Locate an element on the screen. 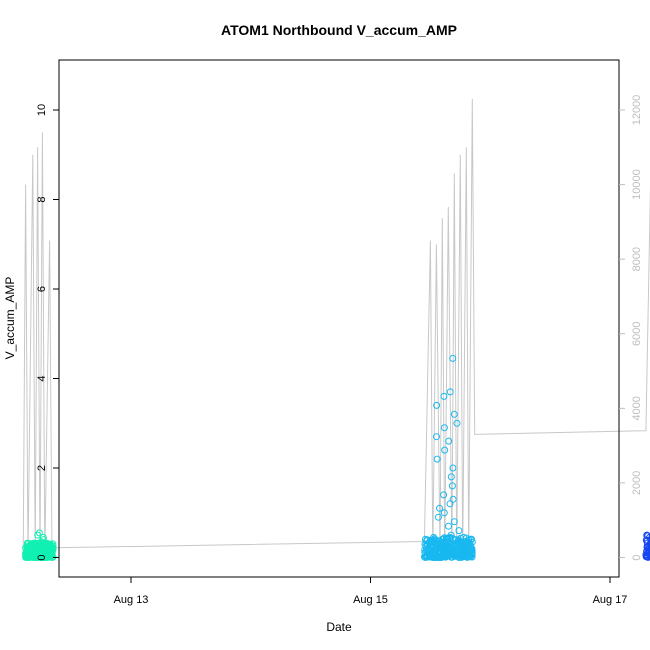  x-tick-label: Aug 17 is located at coordinates (610, 600).